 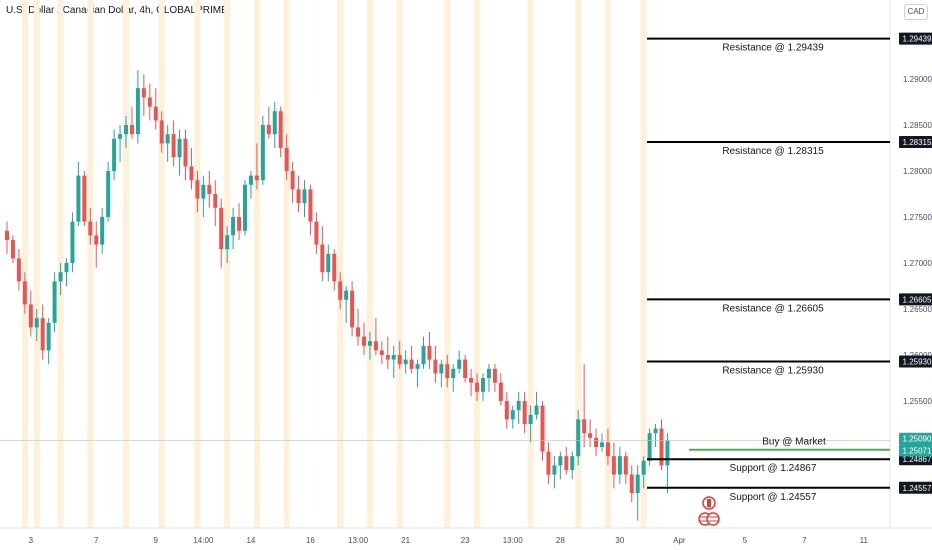 I want to click on x-tick-label: 28, so click(x=560, y=540).